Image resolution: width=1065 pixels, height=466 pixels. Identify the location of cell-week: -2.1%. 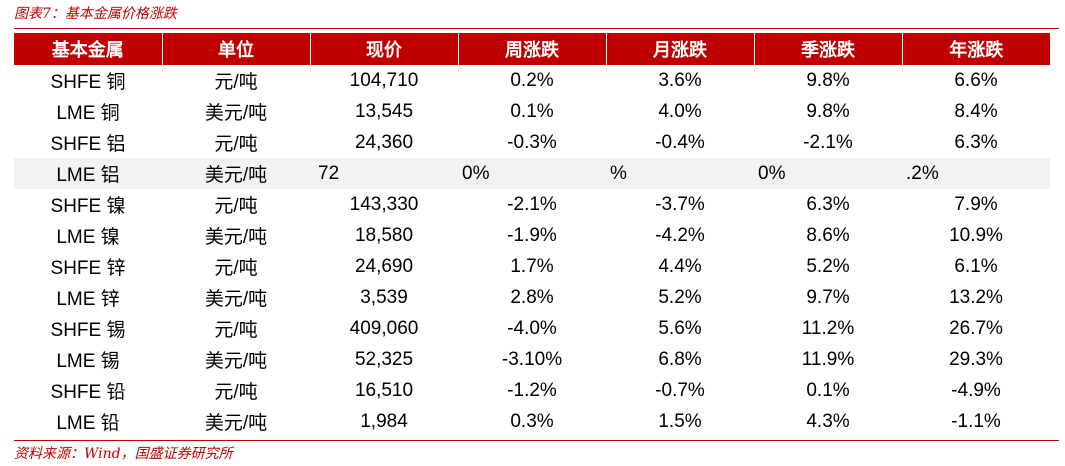
(532, 204).